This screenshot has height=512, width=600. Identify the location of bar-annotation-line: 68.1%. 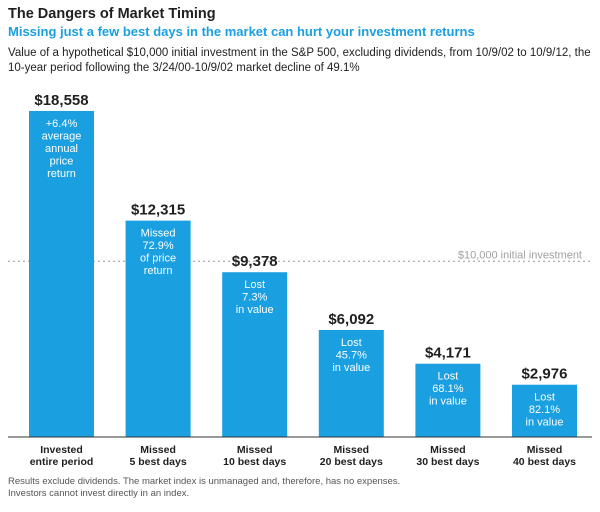
(447, 389).